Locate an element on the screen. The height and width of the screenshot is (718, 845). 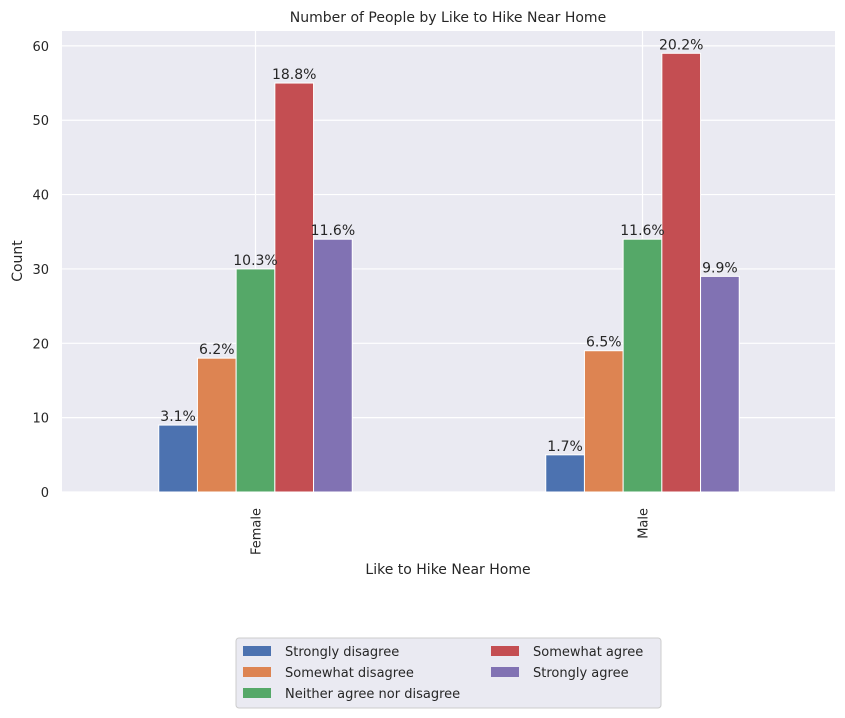
x-axis-label: Like to Hike Near Home is located at coordinates (447, 570).